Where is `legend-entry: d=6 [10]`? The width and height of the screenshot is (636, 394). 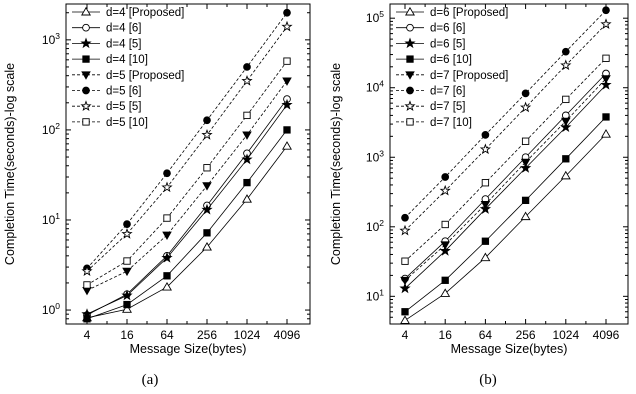
legend-entry: d=6 [10] is located at coordinates (434, 60).